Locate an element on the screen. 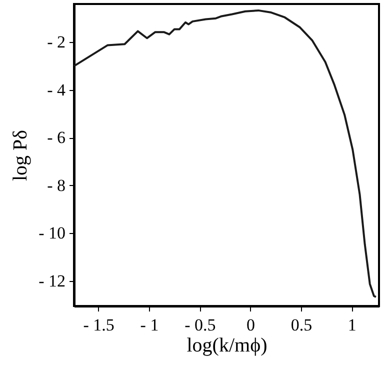 This screenshot has width=382, height=367. x-tick-label: - 1.5 is located at coordinates (98, 325).